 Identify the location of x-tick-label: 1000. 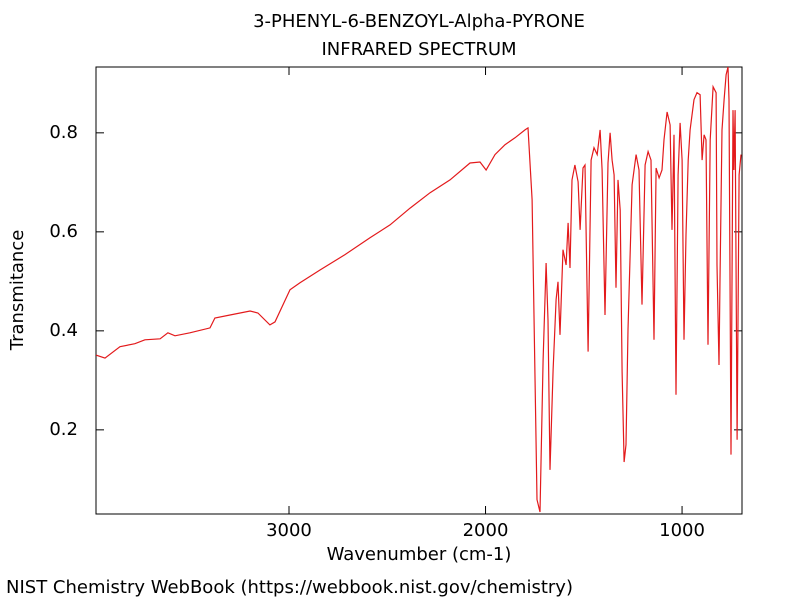
(682, 530).